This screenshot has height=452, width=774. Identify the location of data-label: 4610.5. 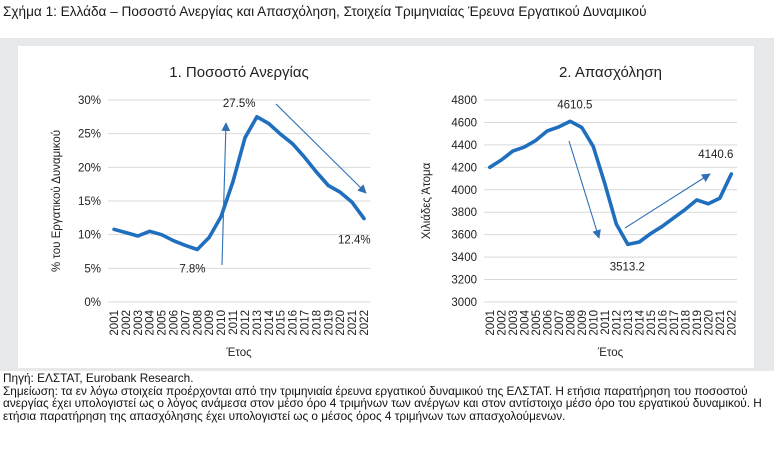
(574, 105).